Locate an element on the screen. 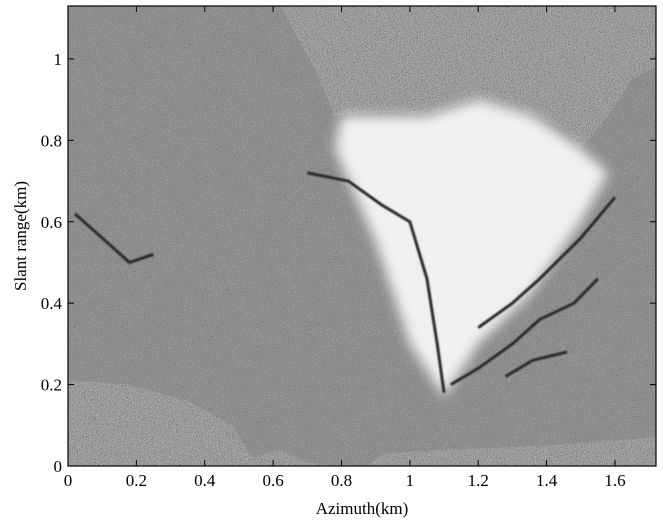  y-tick-label-2: 0.4 is located at coordinates (52, 303).